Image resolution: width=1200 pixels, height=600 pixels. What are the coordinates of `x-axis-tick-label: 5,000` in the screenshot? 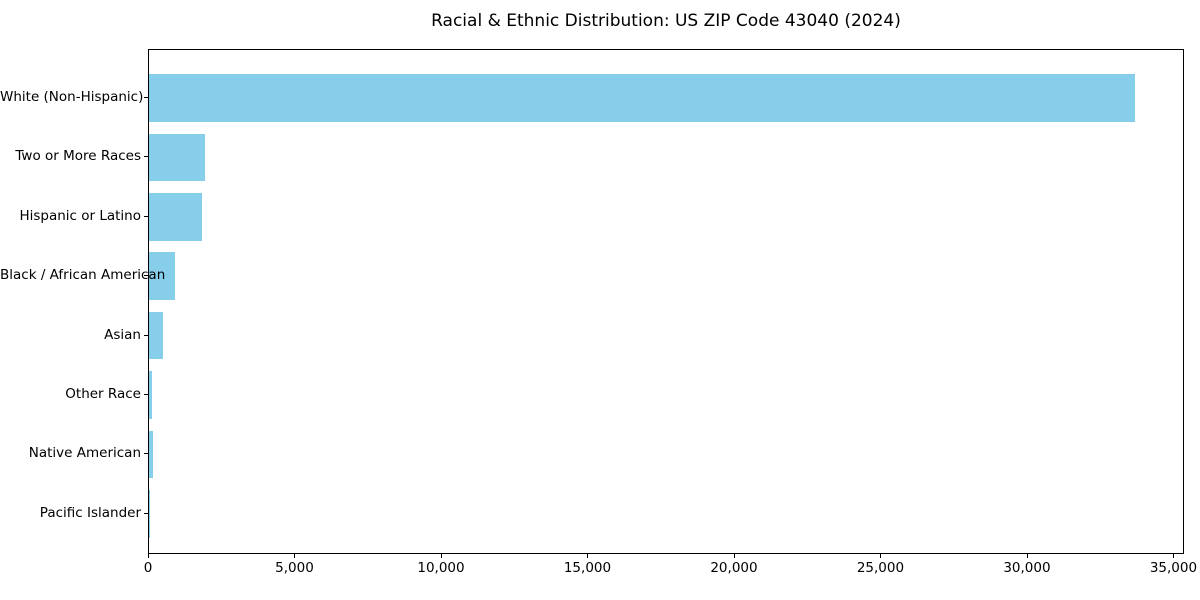 It's located at (294, 568).